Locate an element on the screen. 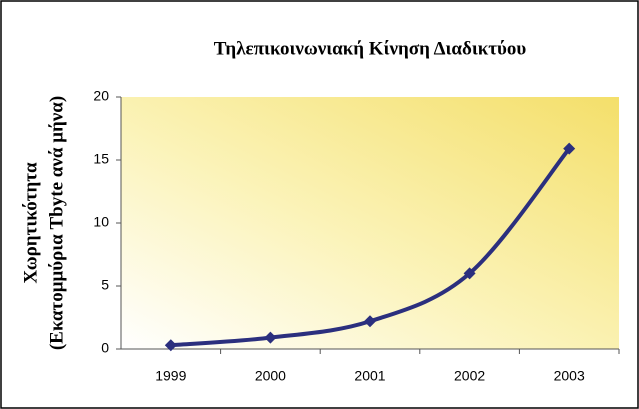 The image size is (639, 409). x-tick-label: 1999 is located at coordinates (170, 376).